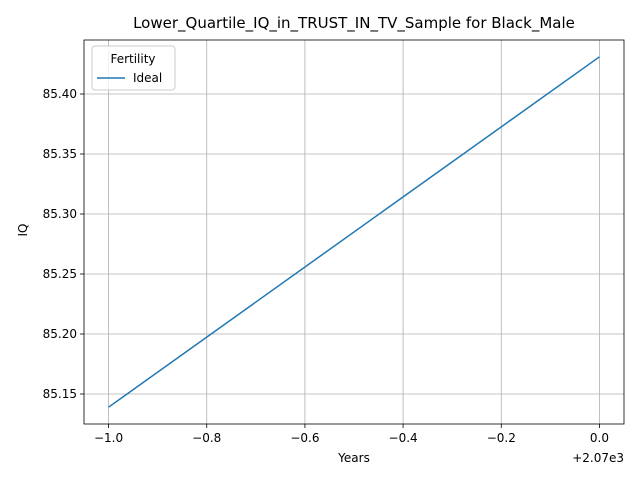  Describe the element at coordinates (60, 94) in the screenshot. I see `y-tick-label: 85.40` at that location.